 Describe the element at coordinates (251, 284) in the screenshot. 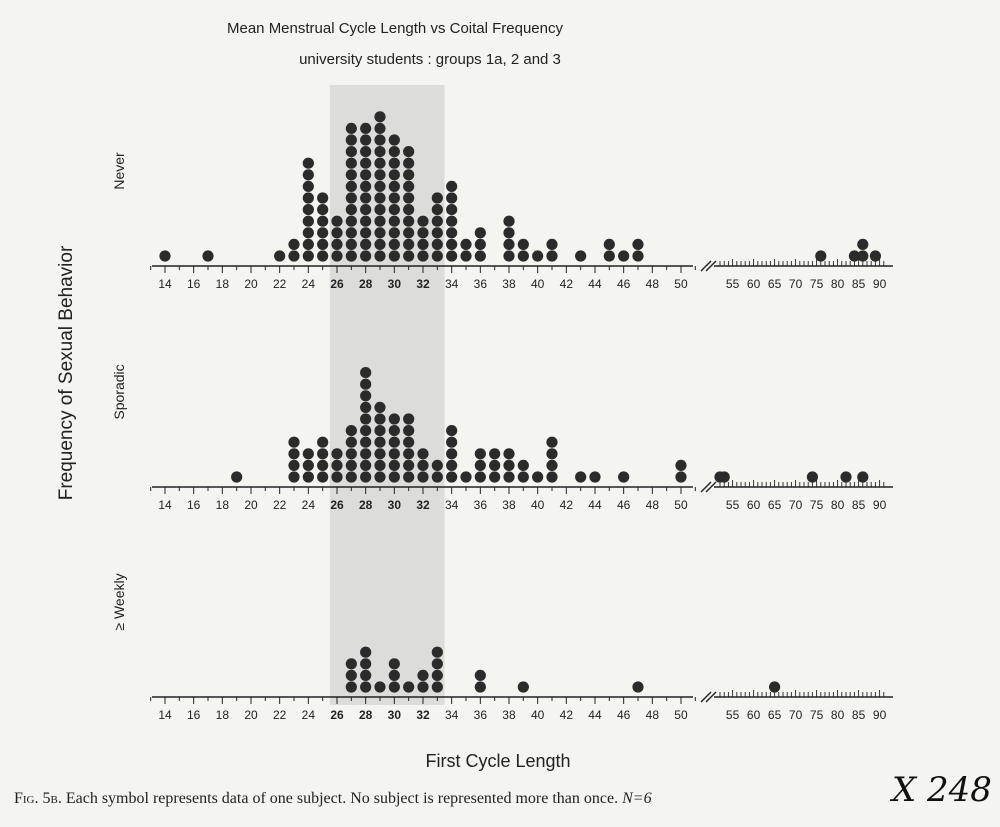

I see `x-tick-label: 20` at that location.